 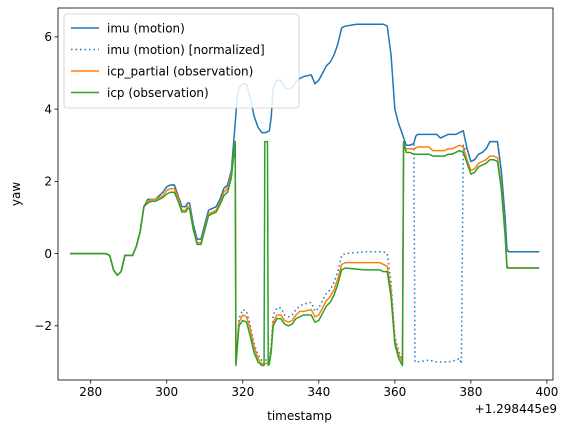 I want to click on x-axis: 280 300 320 340 360 380 400, so click(x=318, y=389).